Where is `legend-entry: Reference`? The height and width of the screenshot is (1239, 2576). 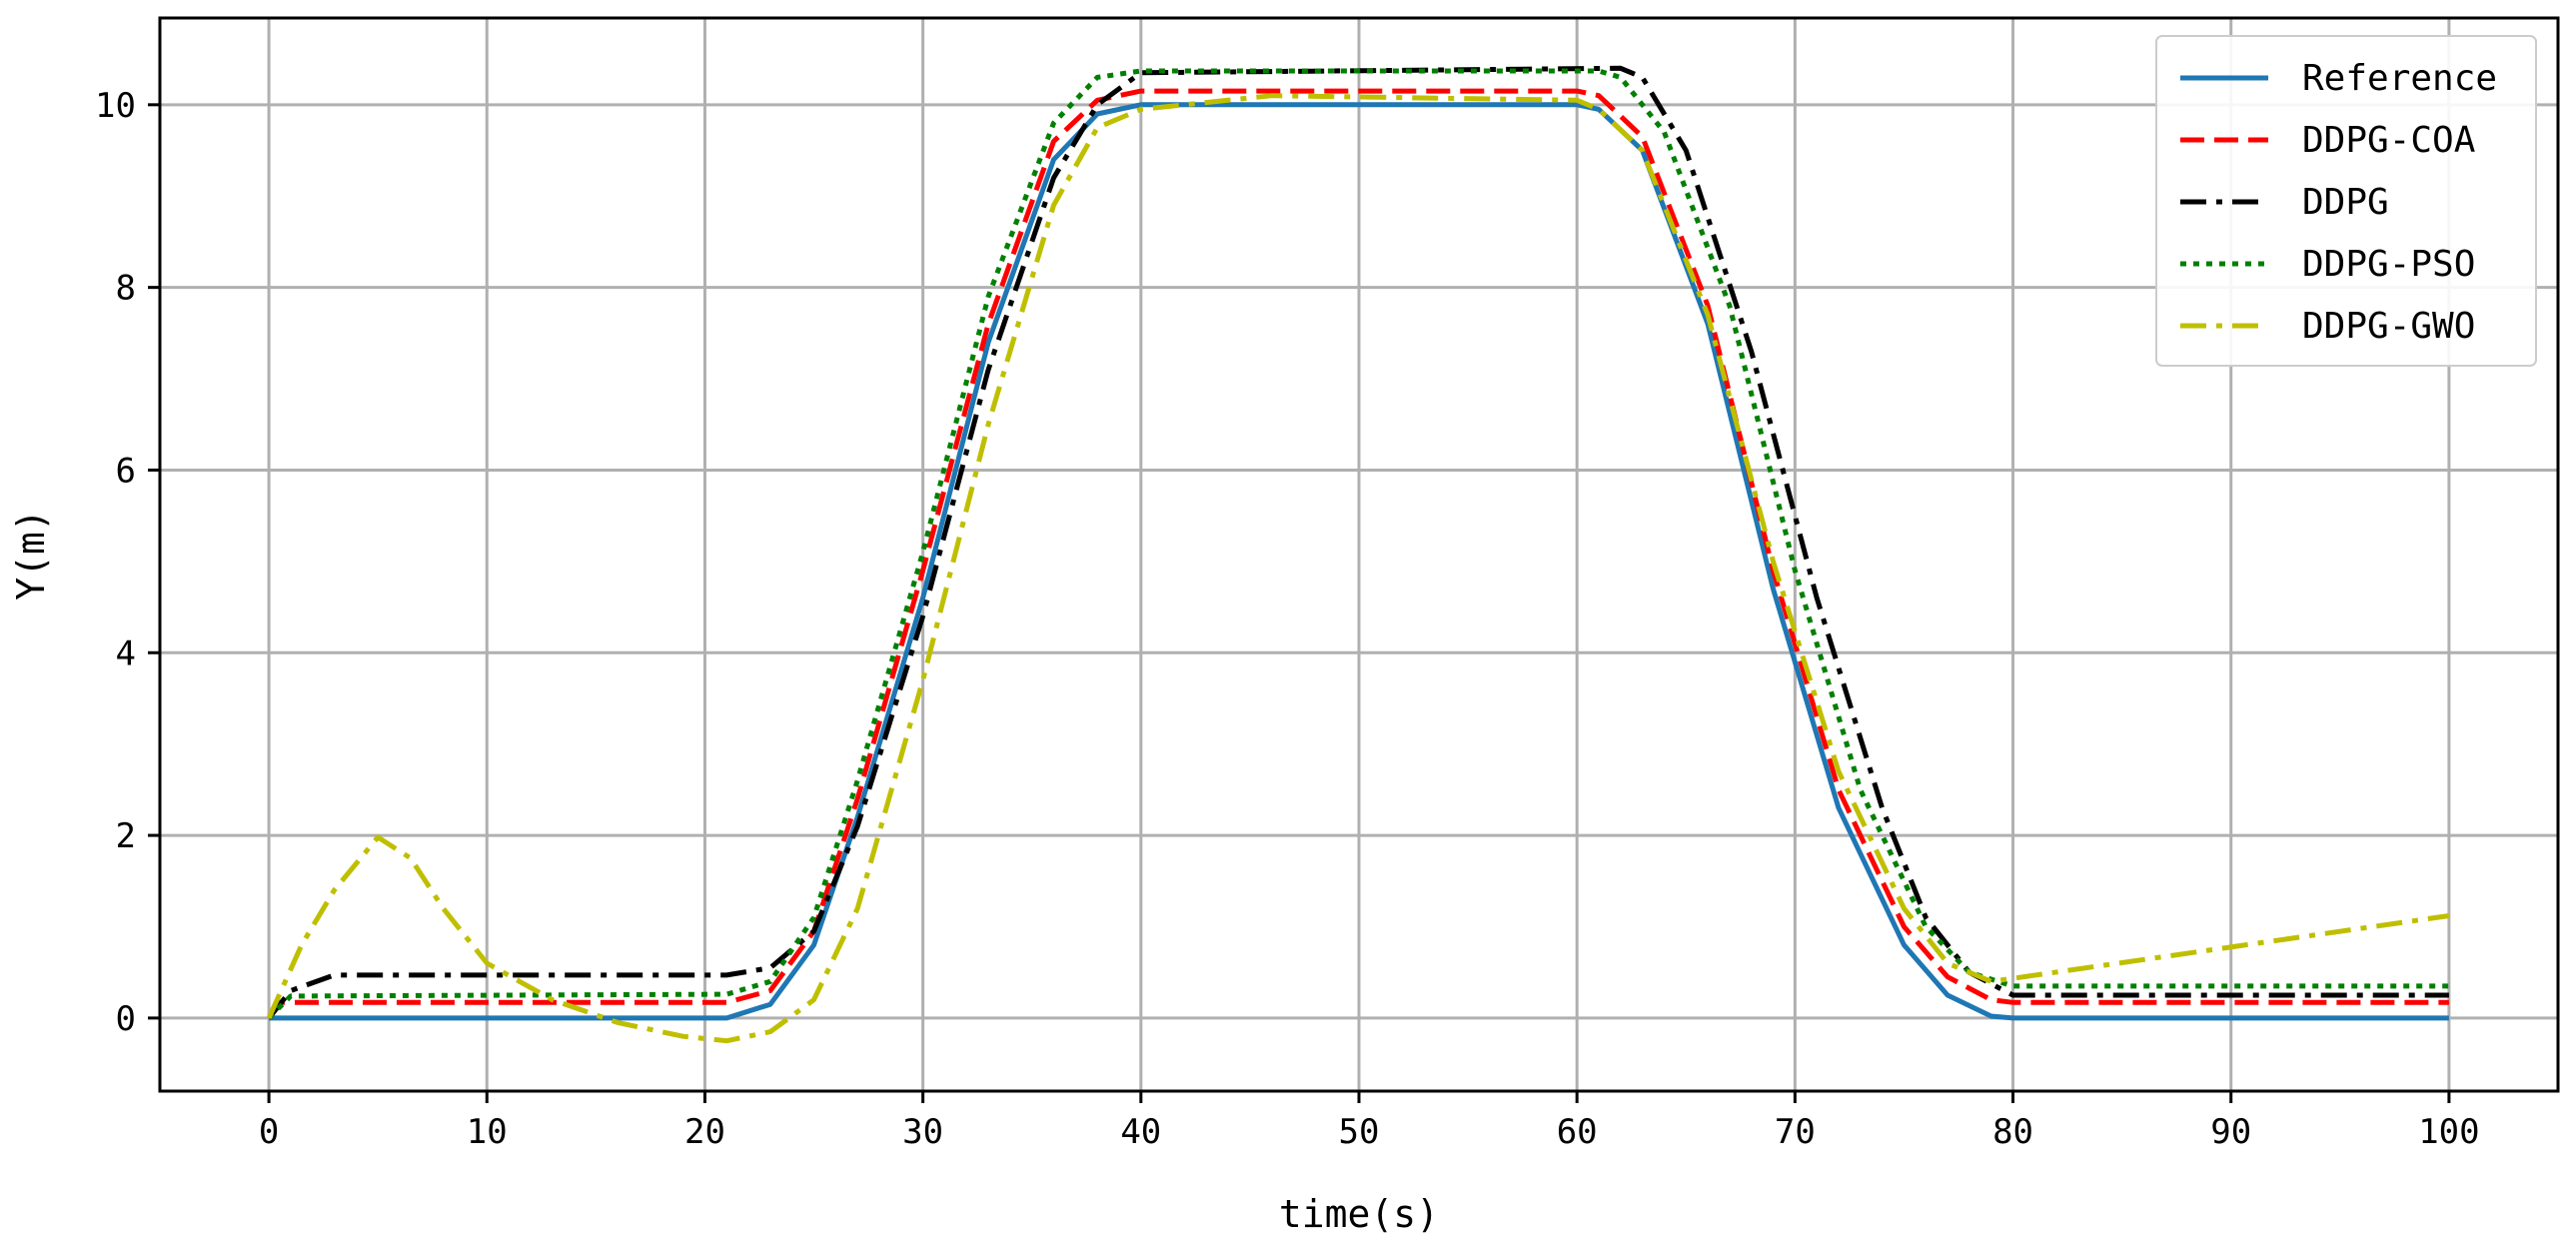 legend-entry: Reference is located at coordinates (2399, 78).